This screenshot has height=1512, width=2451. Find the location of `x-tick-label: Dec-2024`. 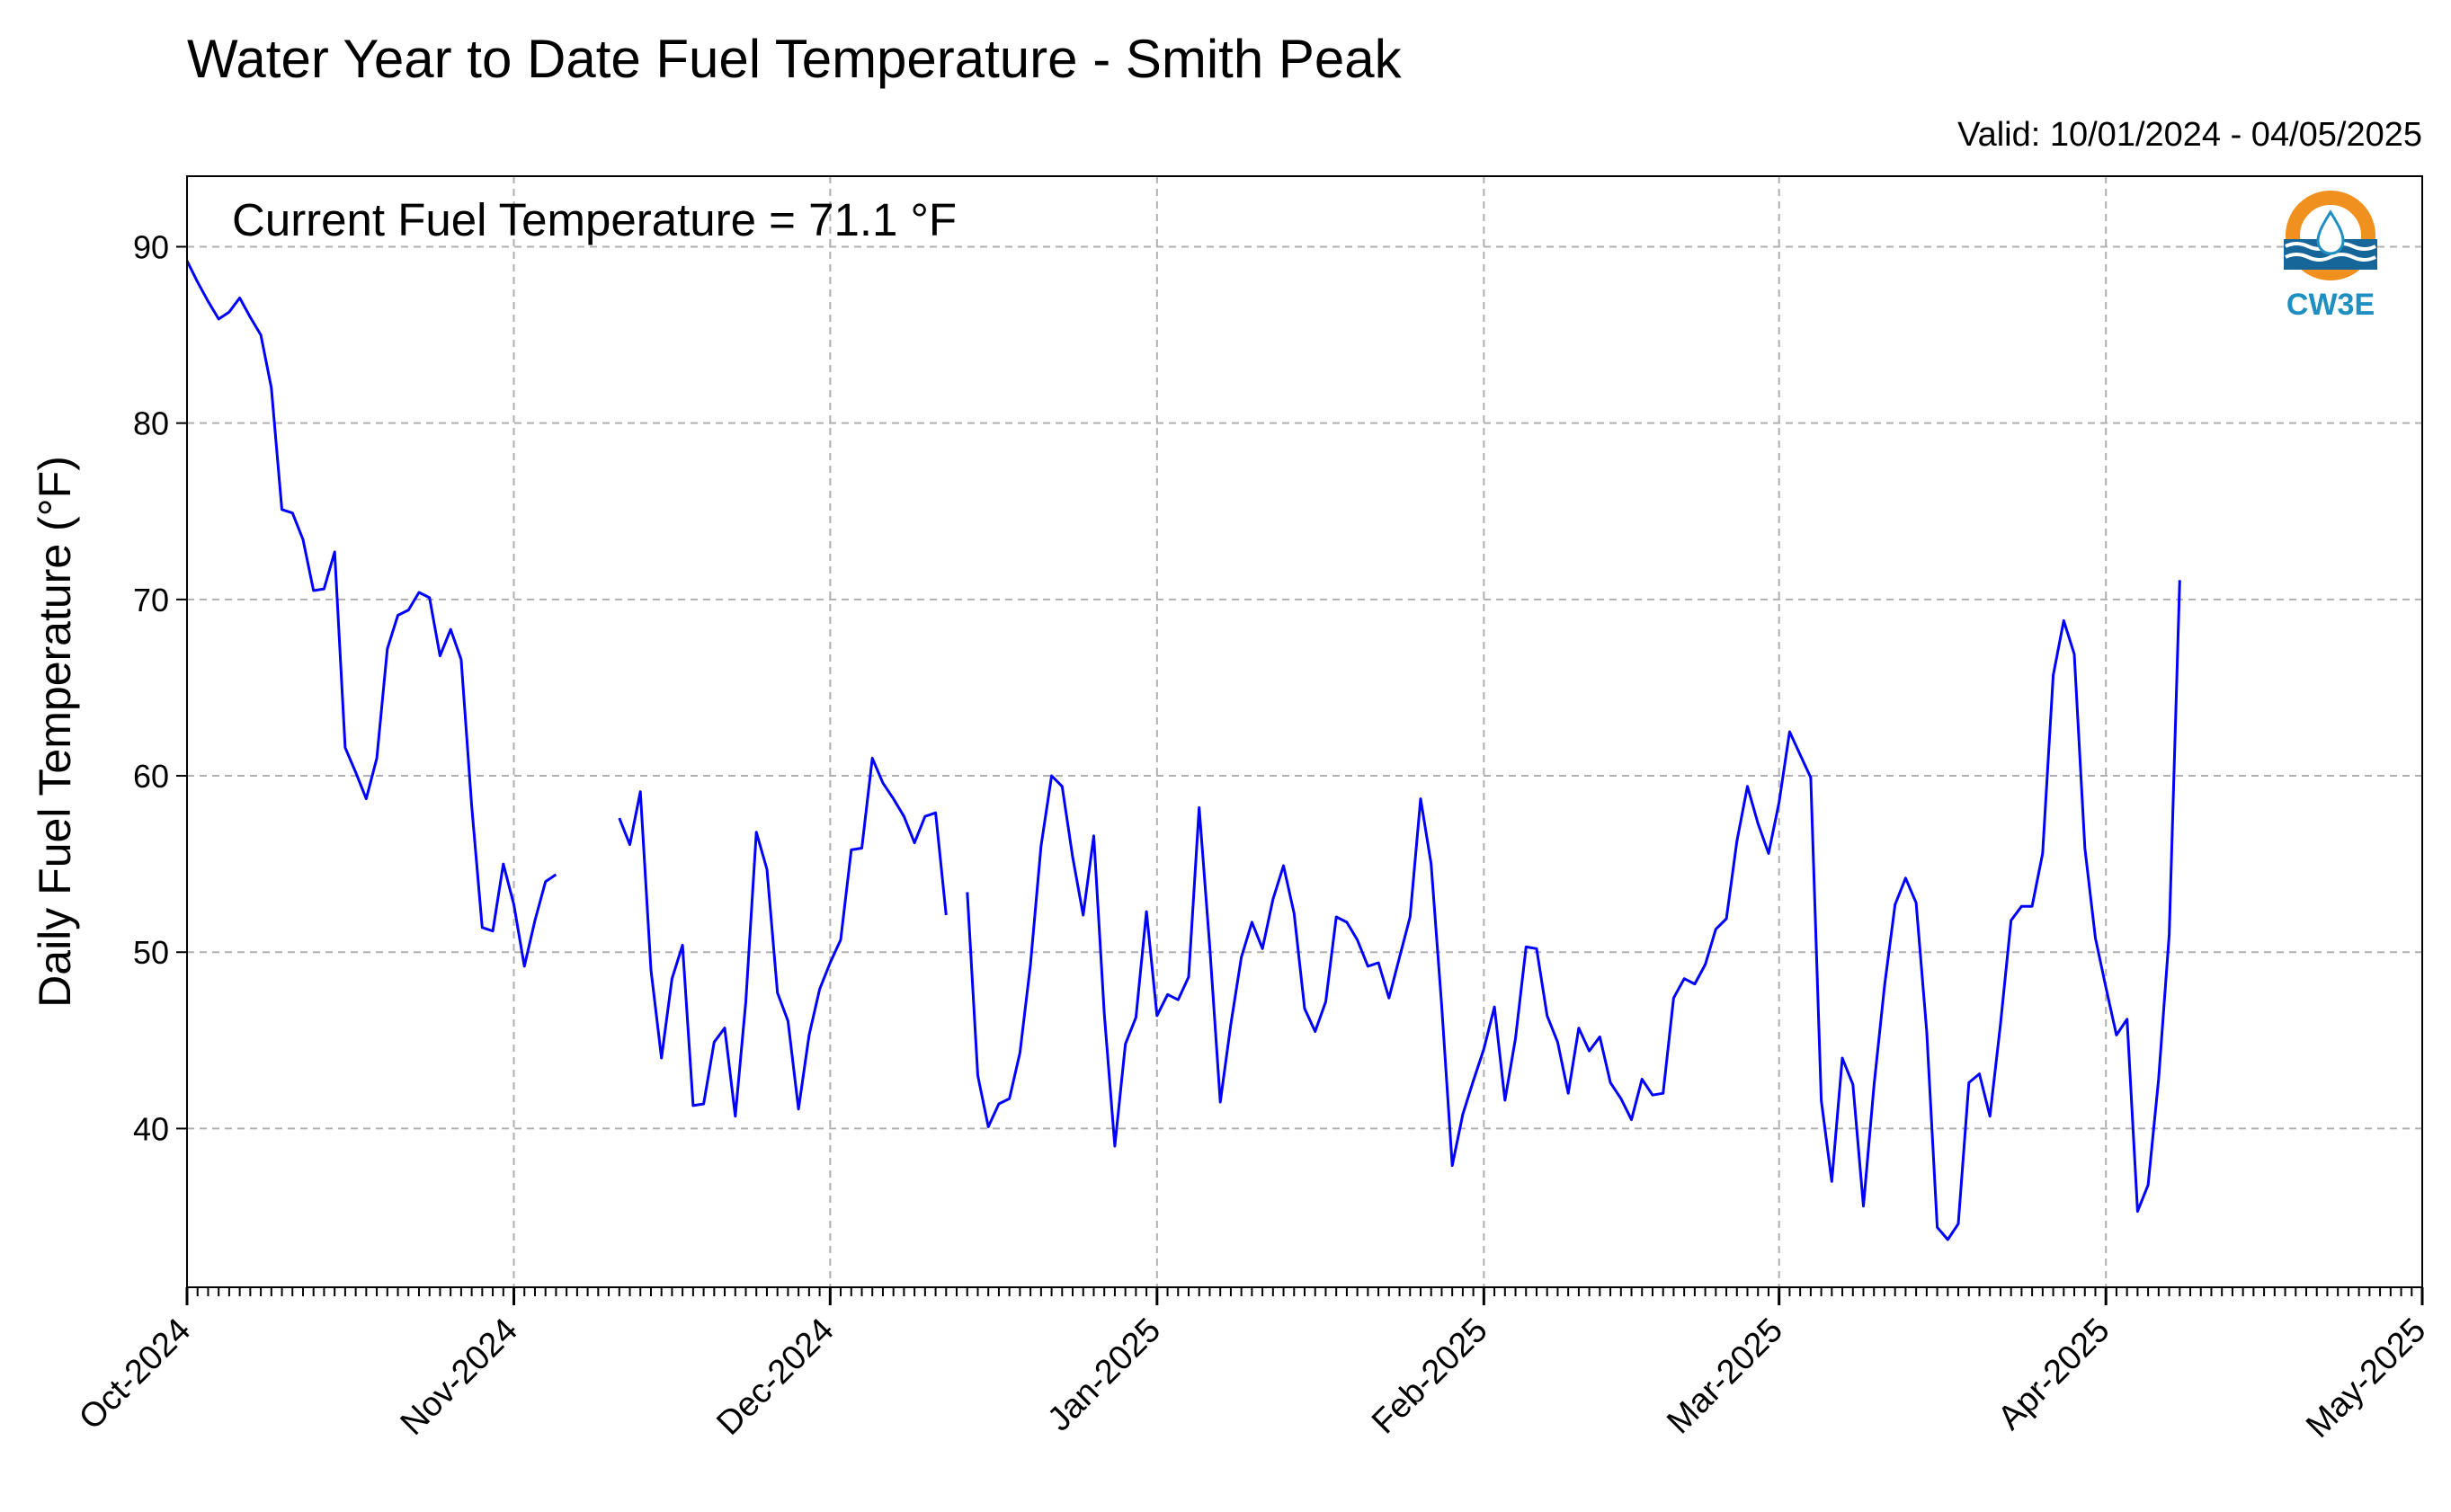

x-tick-label: Dec-2024 is located at coordinates (775, 1377).